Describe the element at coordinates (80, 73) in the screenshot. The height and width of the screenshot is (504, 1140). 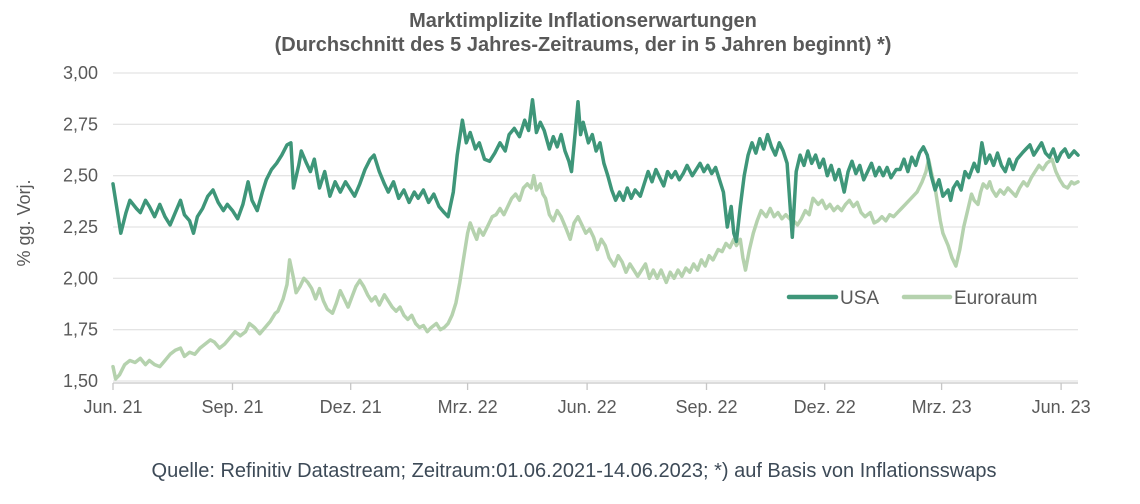
I see `y-tick-label: 3,00` at that location.